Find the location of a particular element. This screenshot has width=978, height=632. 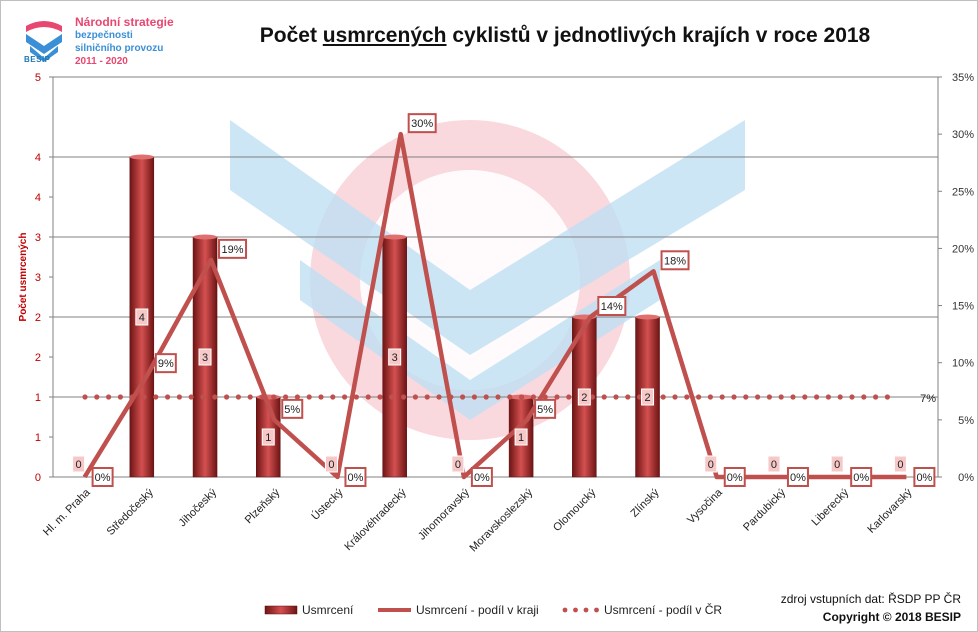

logo-line-1: Národní strategie is located at coordinates (124, 22).